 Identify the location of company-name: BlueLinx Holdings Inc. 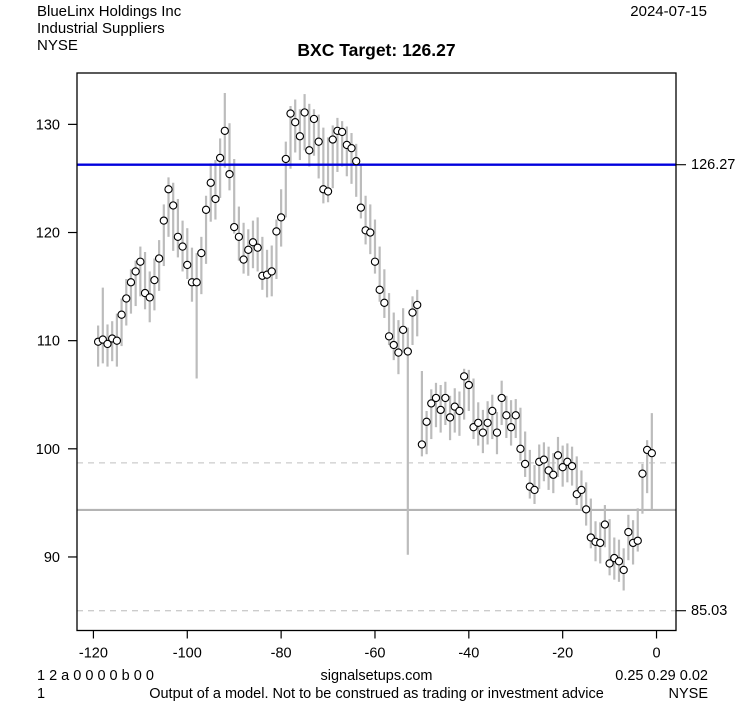
(109, 11).